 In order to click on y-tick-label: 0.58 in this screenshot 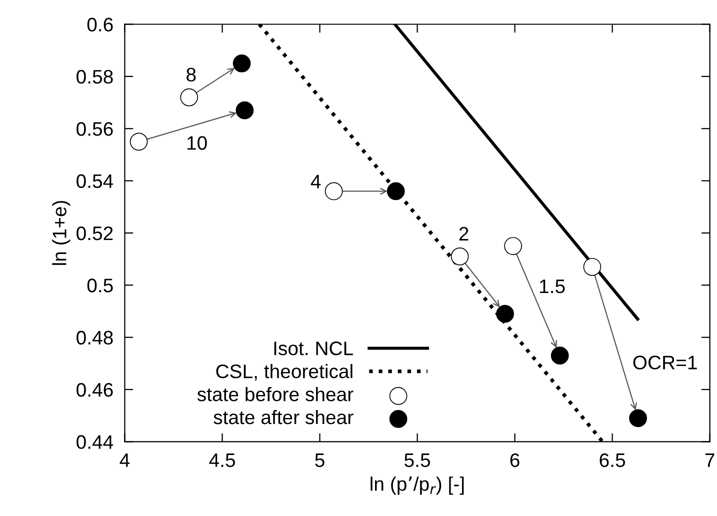, I will do `click(94, 77)`.